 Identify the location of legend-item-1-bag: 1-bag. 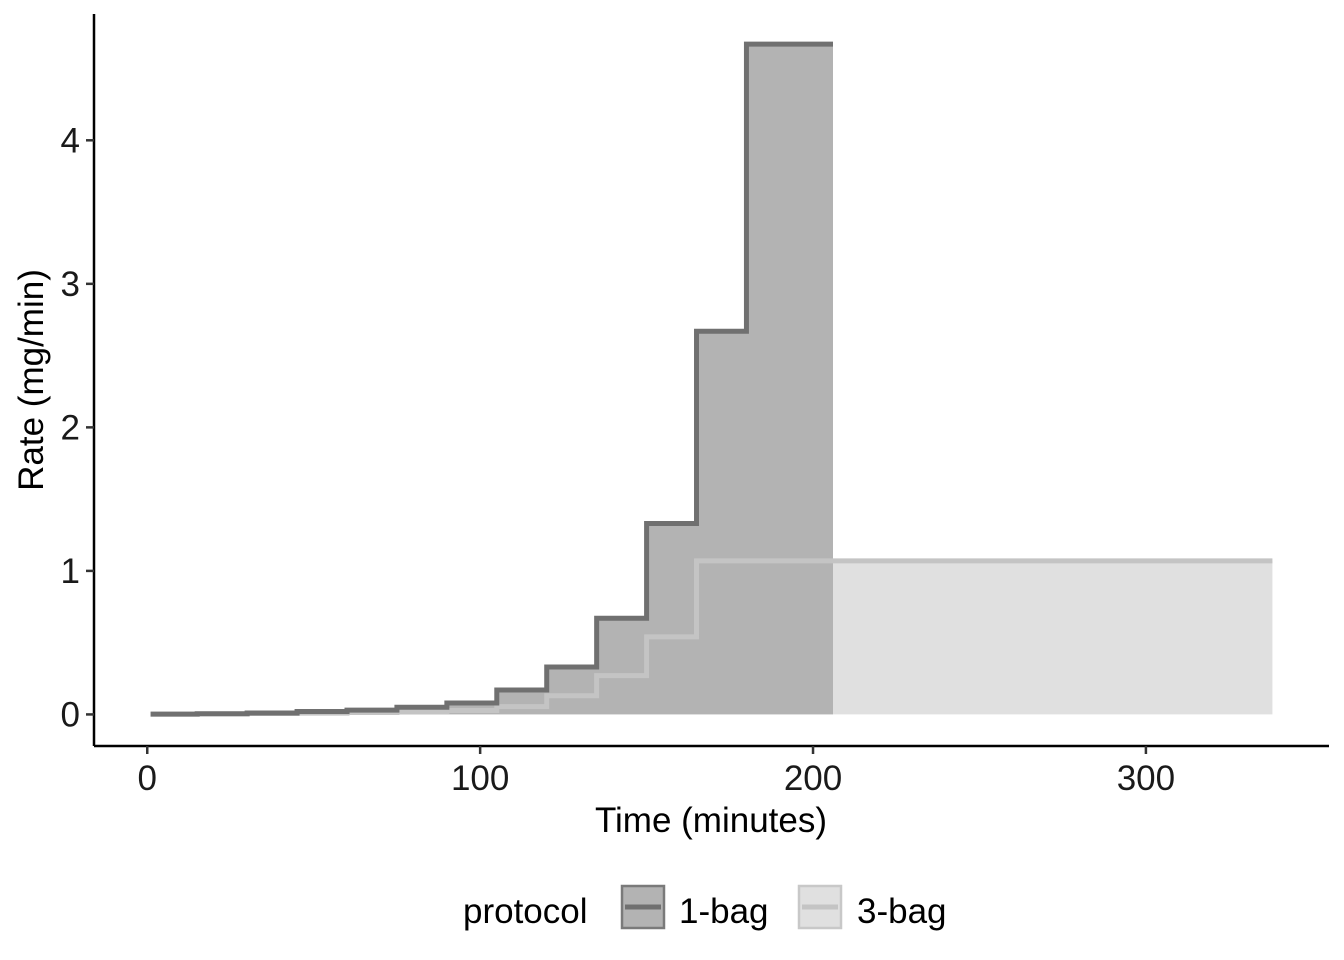
(694, 907).